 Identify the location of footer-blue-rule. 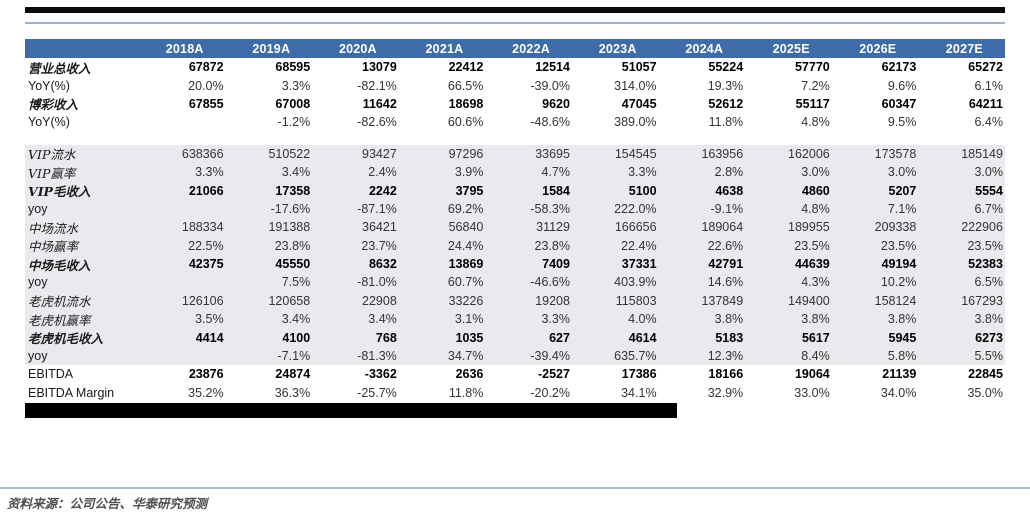
(515, 488).